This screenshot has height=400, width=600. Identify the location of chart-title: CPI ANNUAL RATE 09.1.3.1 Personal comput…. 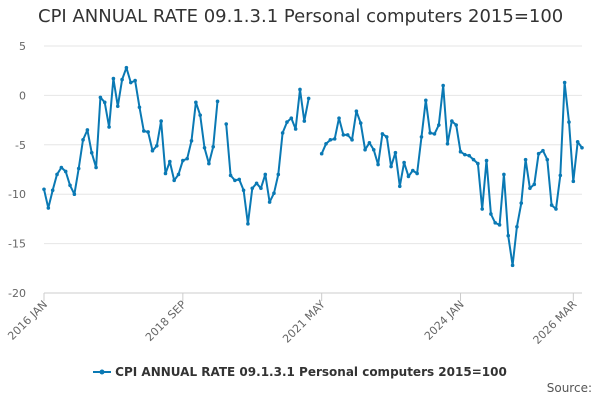
(301, 16).